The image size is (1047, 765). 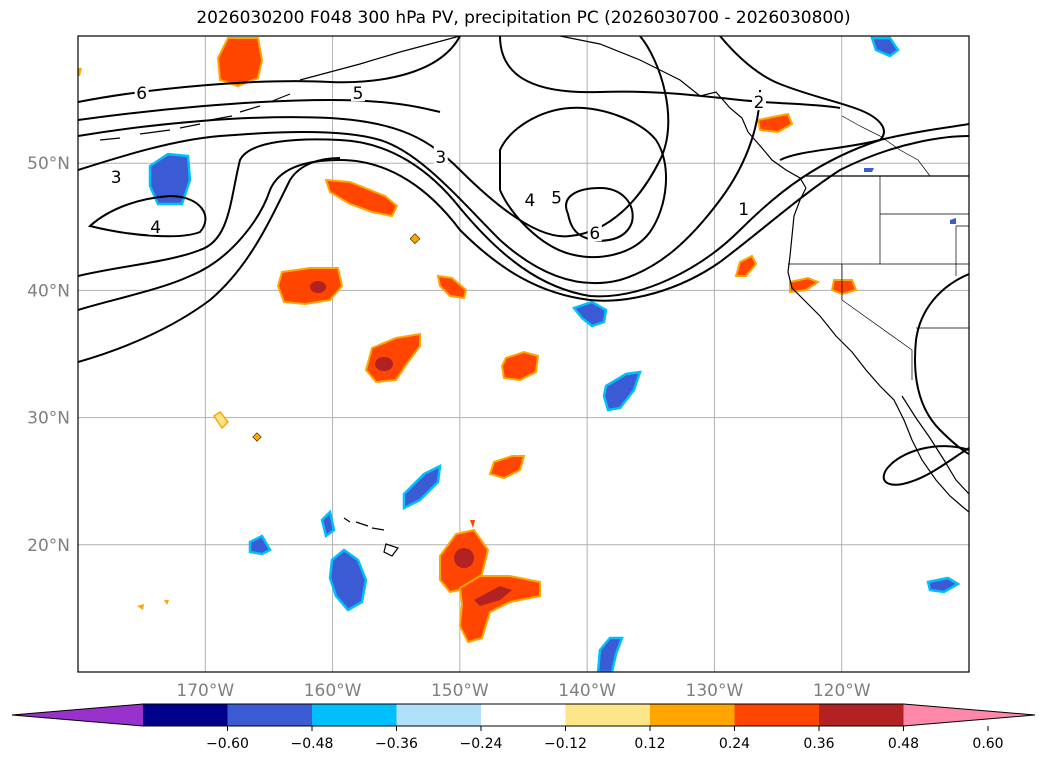 What do you see at coordinates (147, 216) in the screenshot?
I see `pv-contour-4-loop` at bounding box center [147, 216].